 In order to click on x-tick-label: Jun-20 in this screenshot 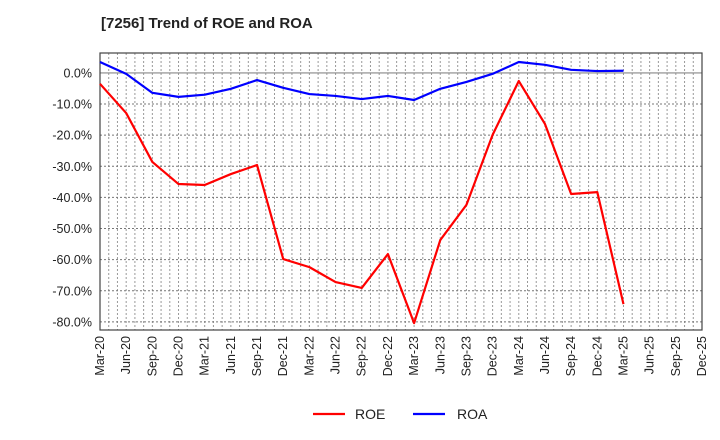, I will do `click(126, 355)`.